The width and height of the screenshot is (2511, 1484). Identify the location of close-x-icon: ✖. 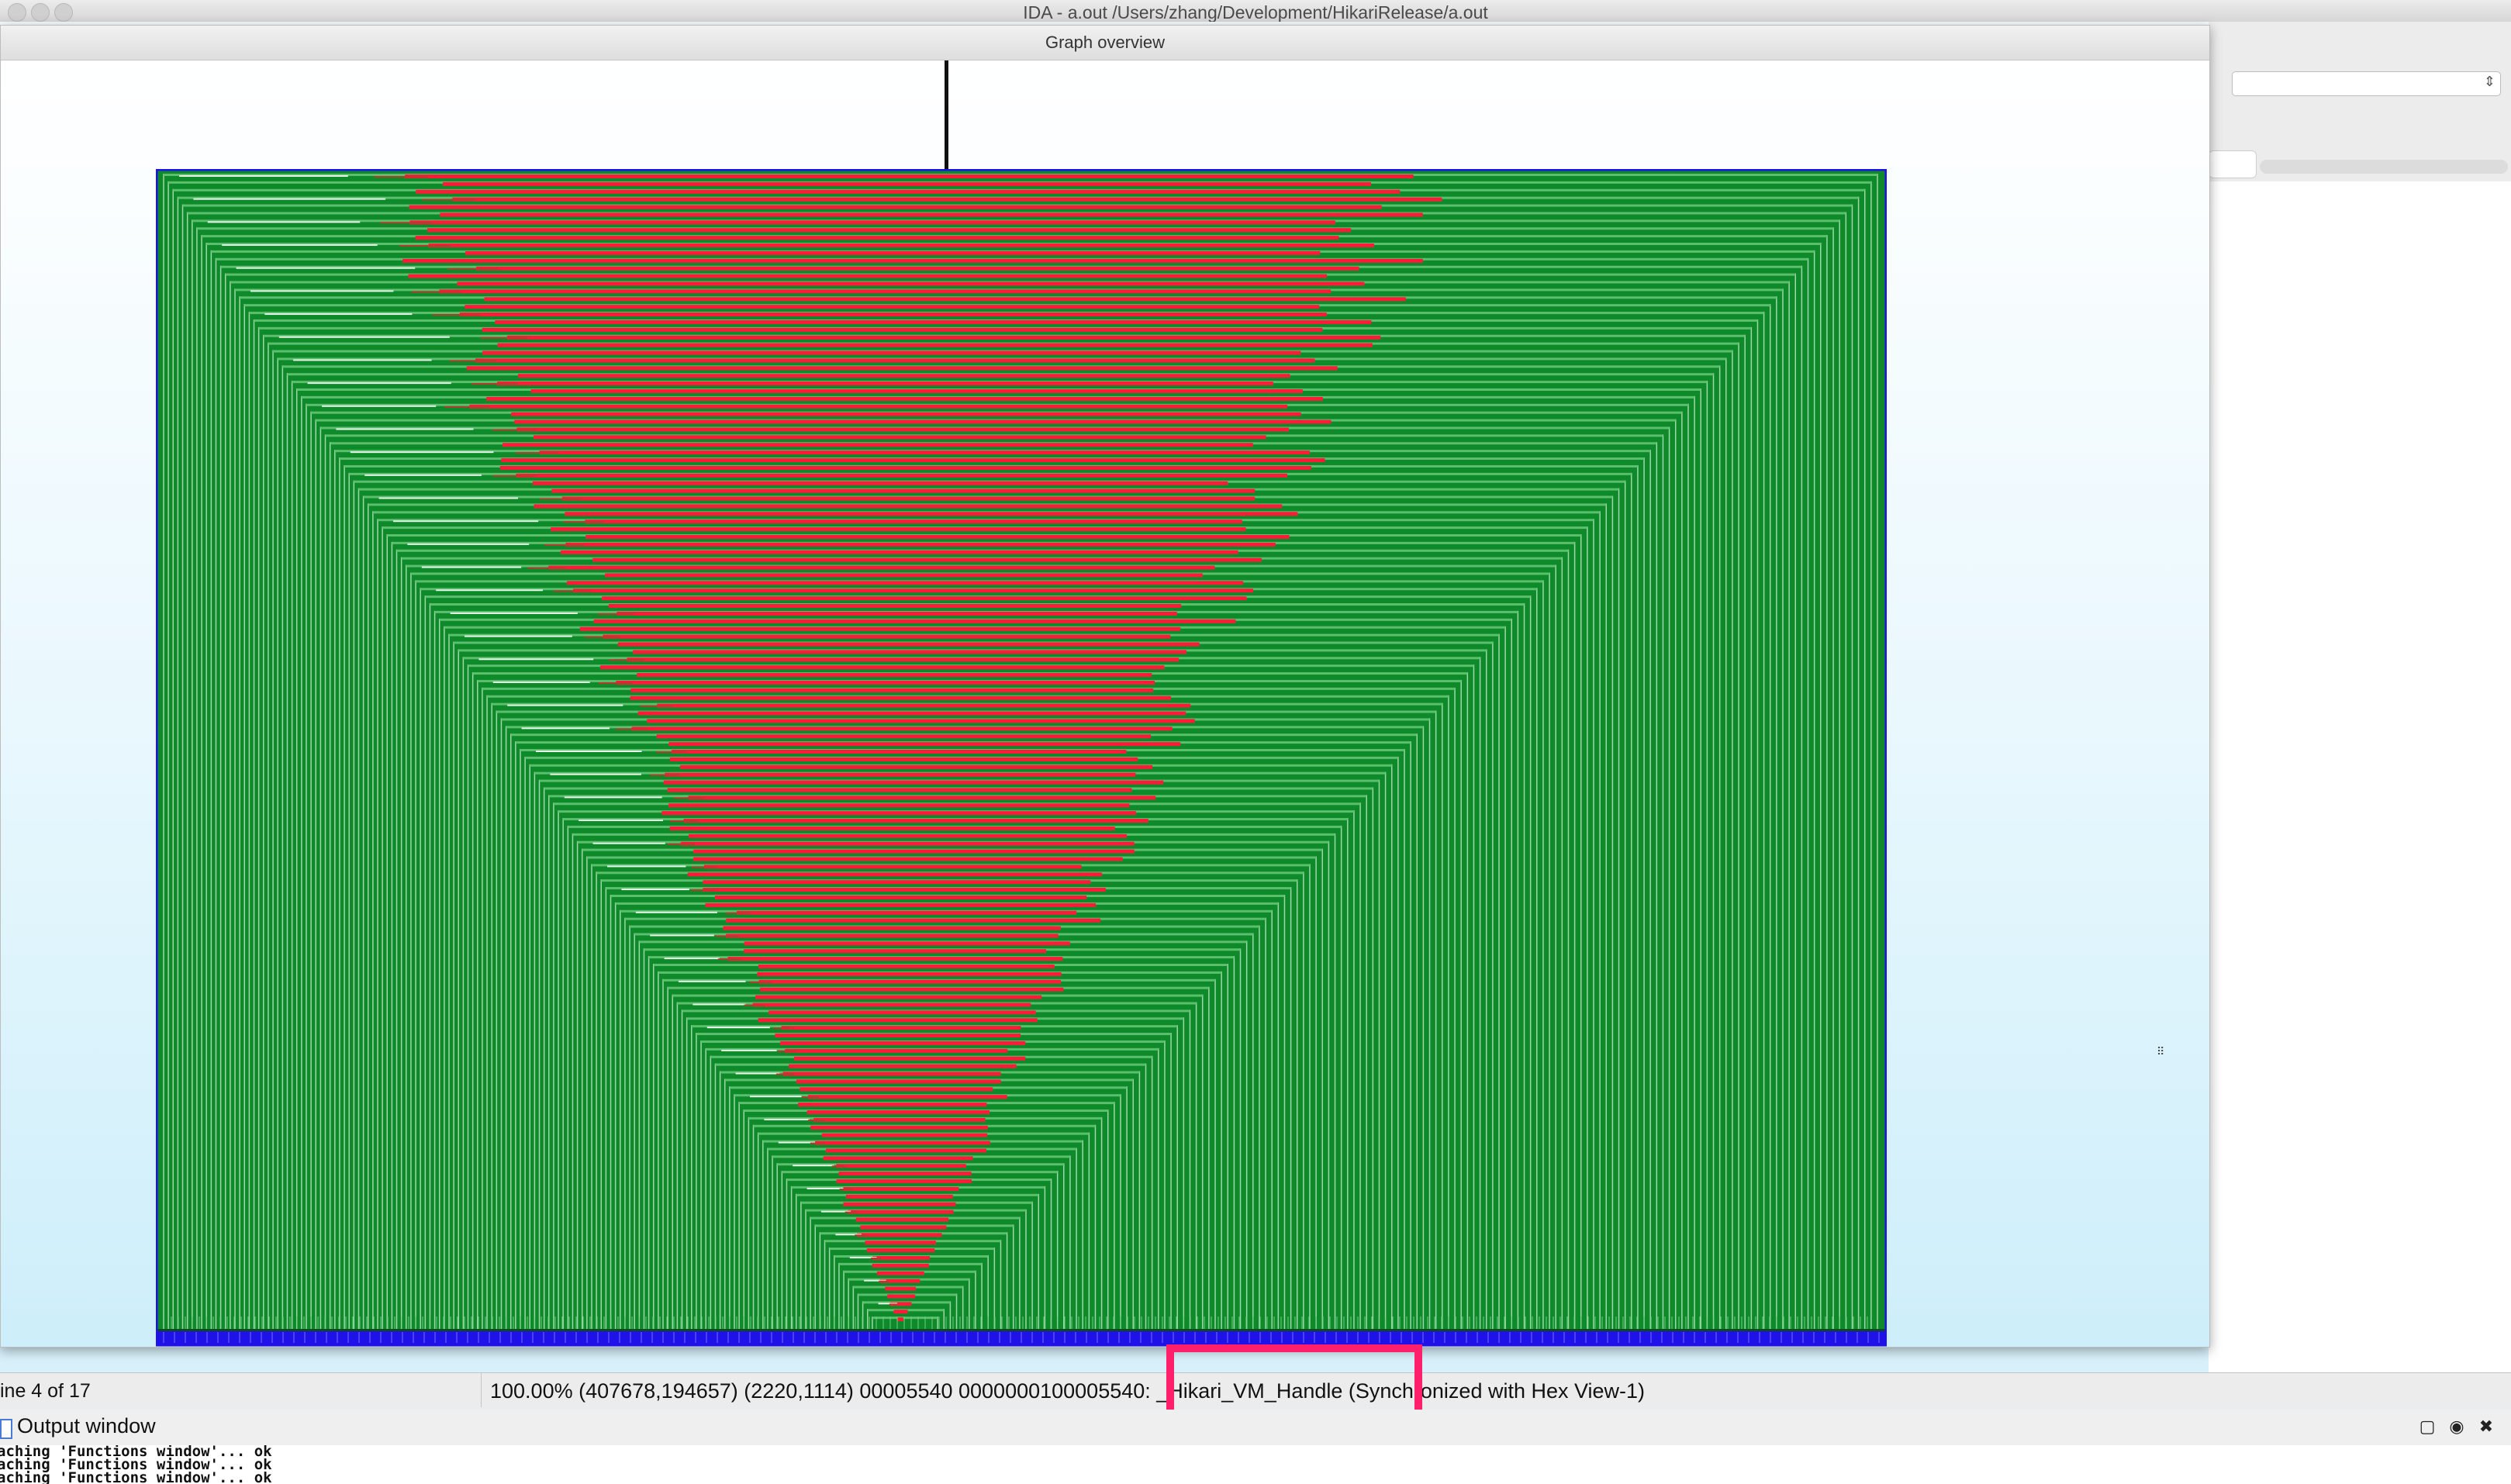
(2486, 1427).